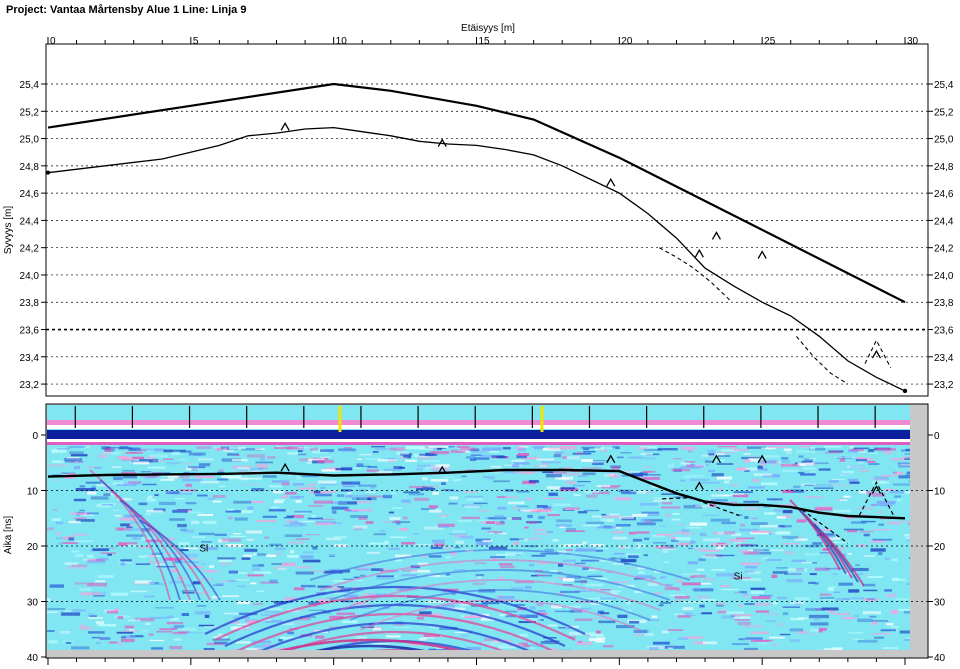  Describe the element at coordinates (30, 303) in the screenshot. I see `y-tick-label-left: 23,8` at that location.